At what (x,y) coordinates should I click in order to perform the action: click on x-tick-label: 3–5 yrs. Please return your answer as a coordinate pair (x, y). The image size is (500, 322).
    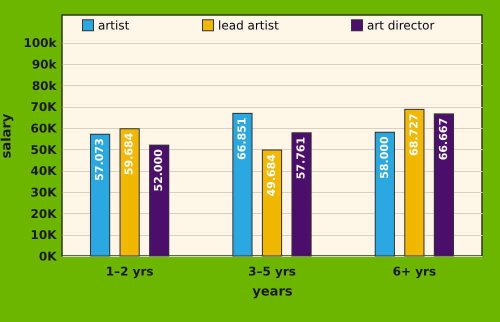
    Looking at the image, I should click on (272, 271).